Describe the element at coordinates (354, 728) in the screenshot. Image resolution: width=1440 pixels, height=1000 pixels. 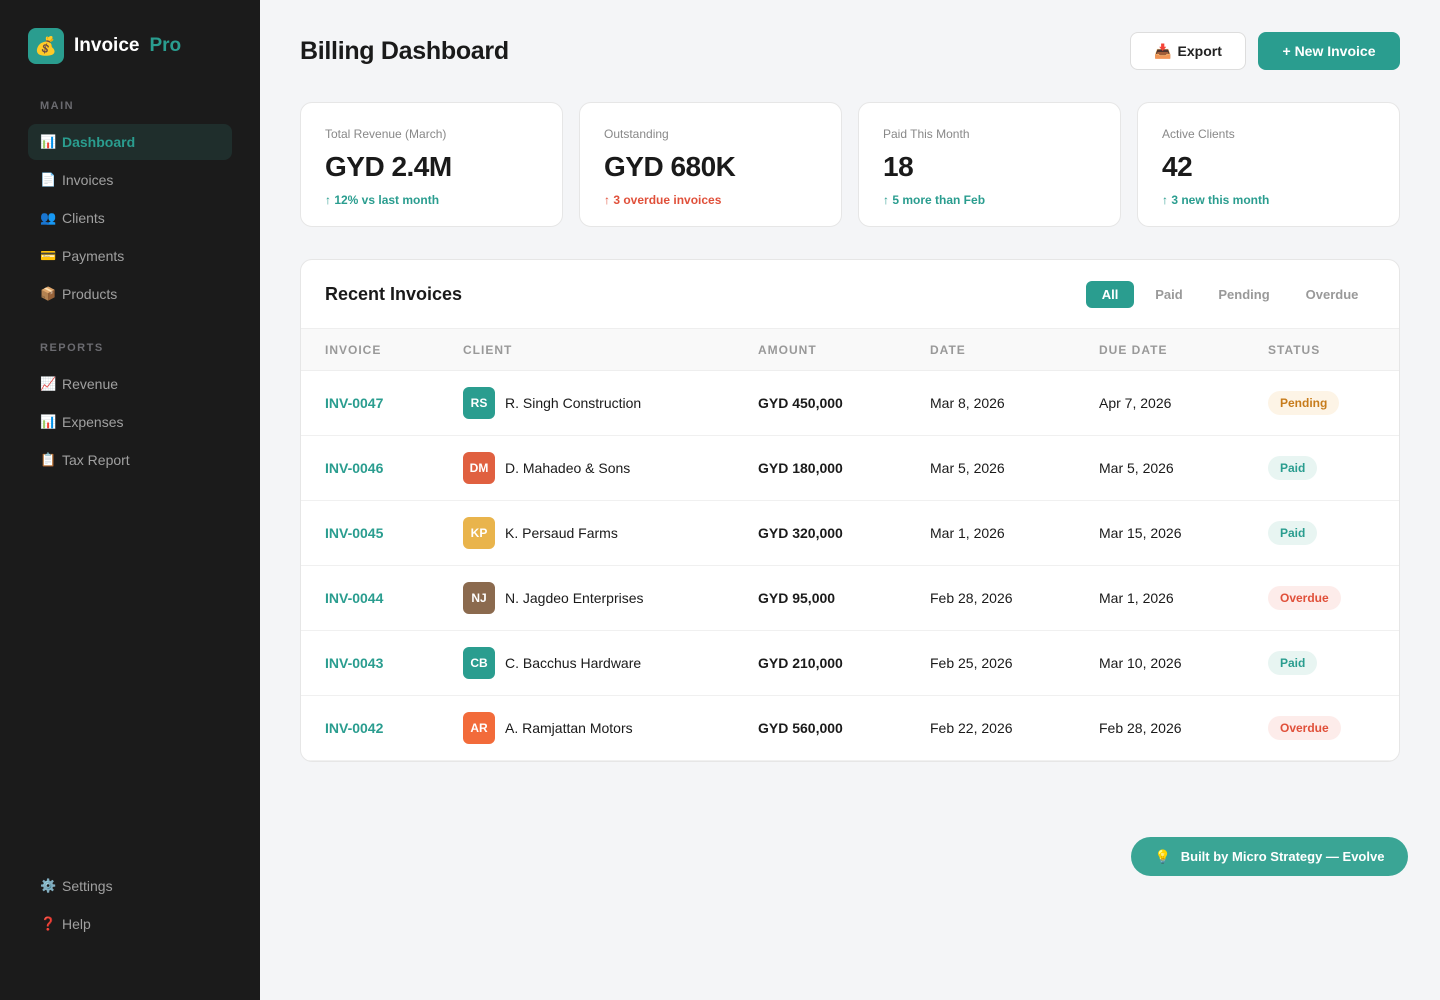
I see `invoice-id-link: INV-0042` at that location.